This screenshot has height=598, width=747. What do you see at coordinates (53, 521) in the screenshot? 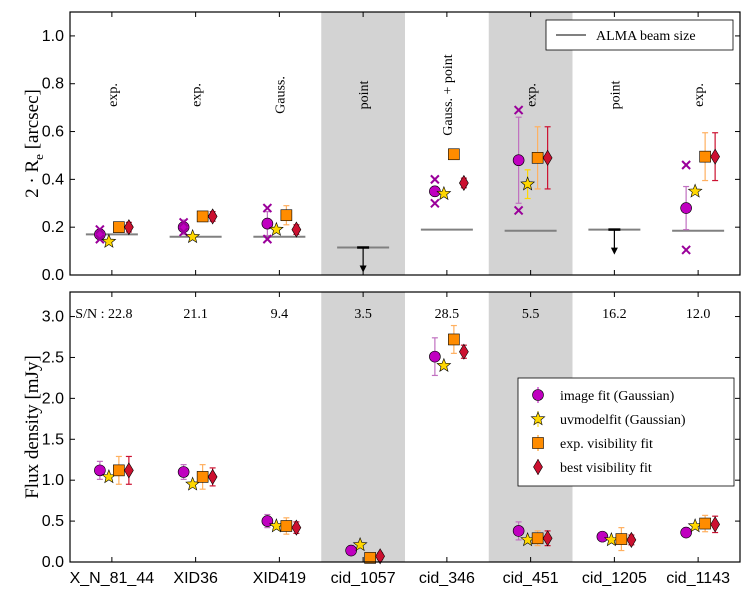
I see `bottom-ytick-label: 0.5` at bounding box center [53, 521].